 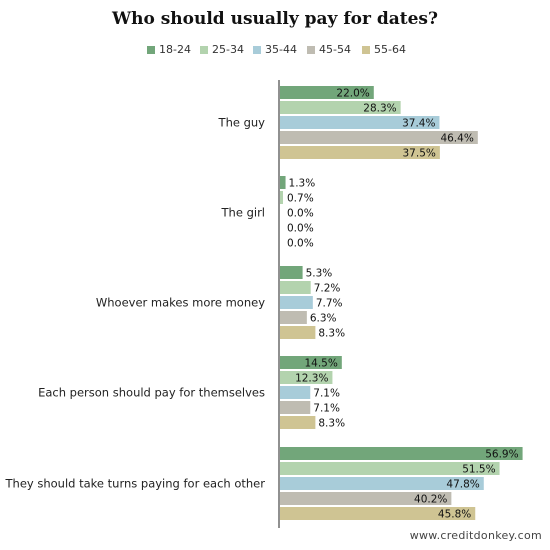 I want to click on category-label: Whoever makes more money, so click(x=180, y=303).